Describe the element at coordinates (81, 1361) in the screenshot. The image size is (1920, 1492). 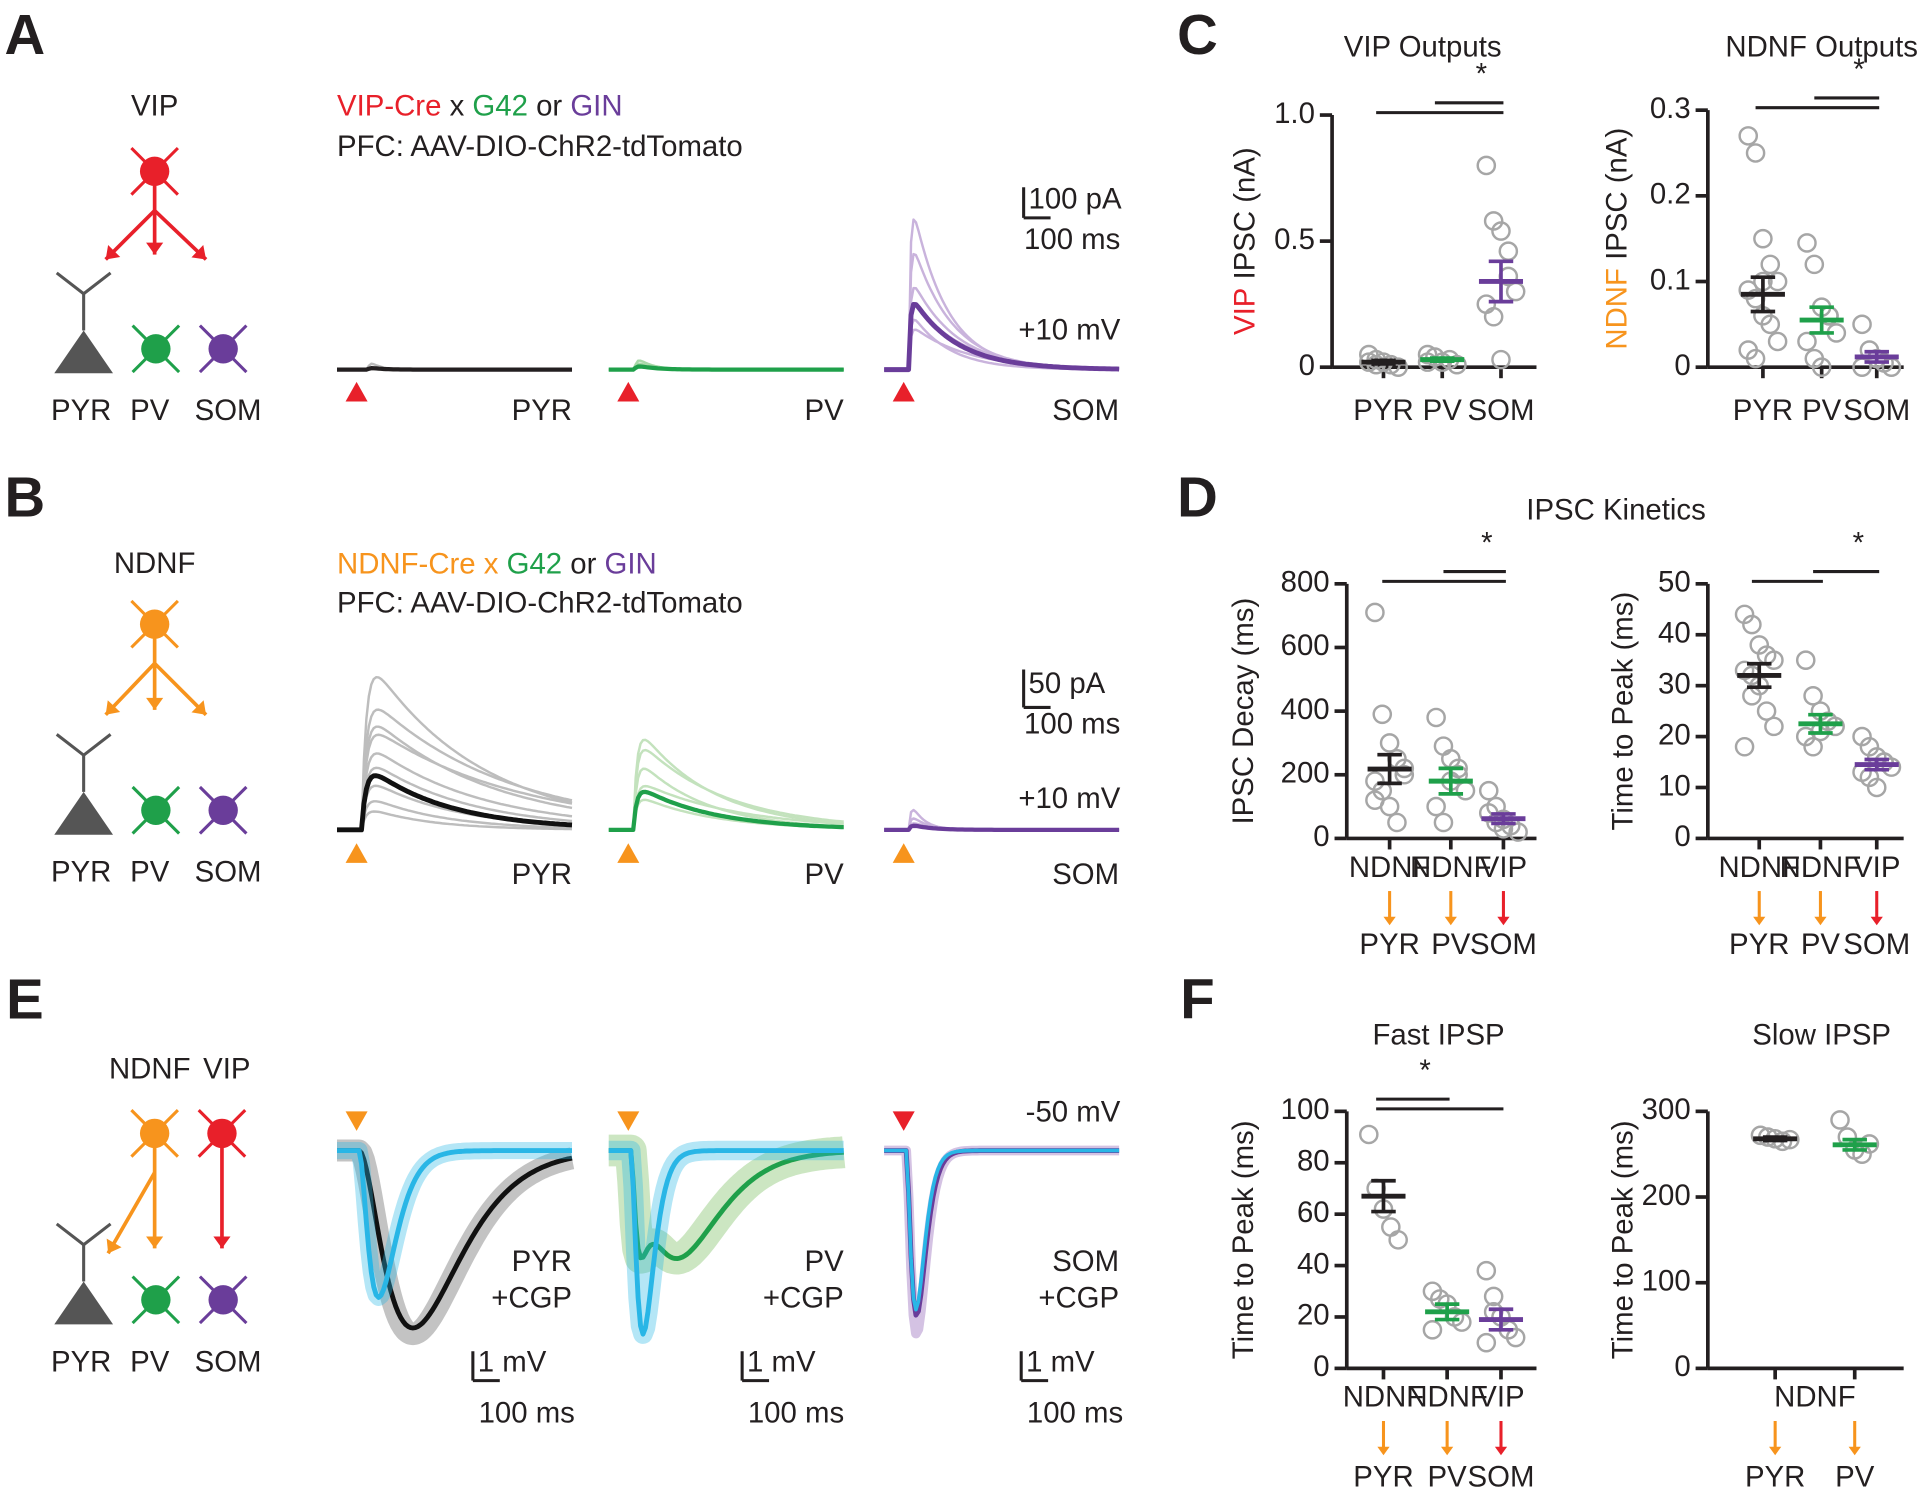
I see `cell-label: PYR` at that location.